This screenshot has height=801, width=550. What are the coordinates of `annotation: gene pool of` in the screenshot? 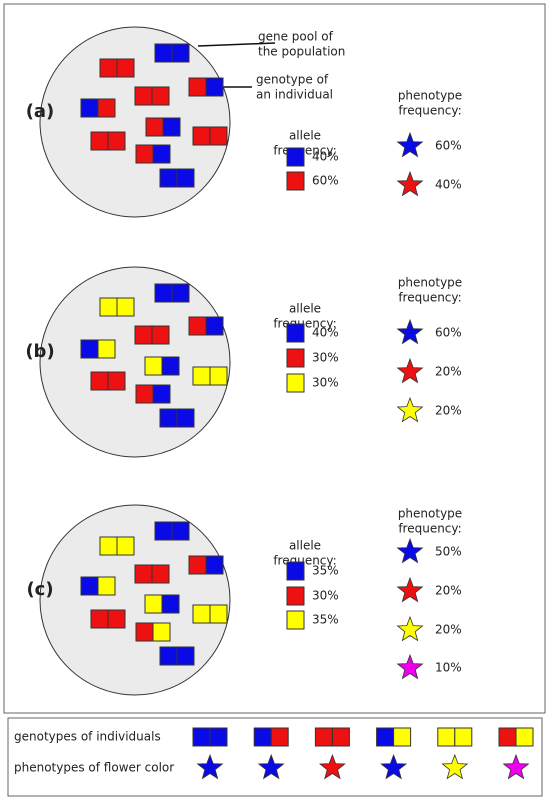 It's located at (296, 37).